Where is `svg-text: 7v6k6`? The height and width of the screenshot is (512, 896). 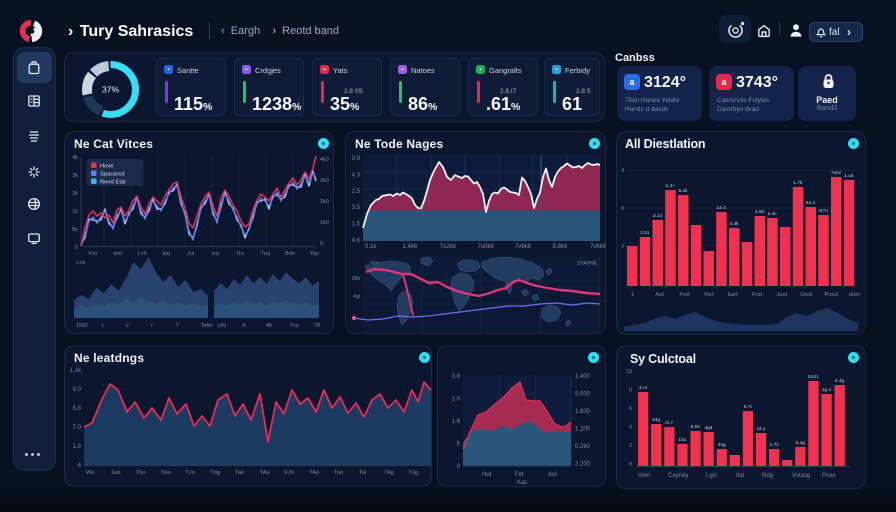 svg-text: 7v6k6 is located at coordinates (598, 247).